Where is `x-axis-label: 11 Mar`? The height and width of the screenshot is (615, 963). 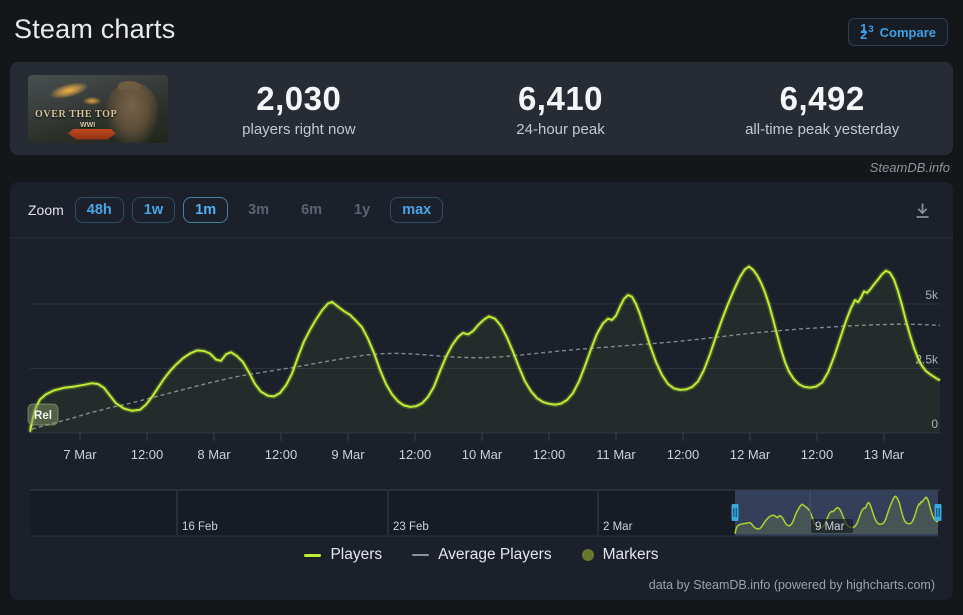
x-axis-label: 11 Mar is located at coordinates (616, 454).